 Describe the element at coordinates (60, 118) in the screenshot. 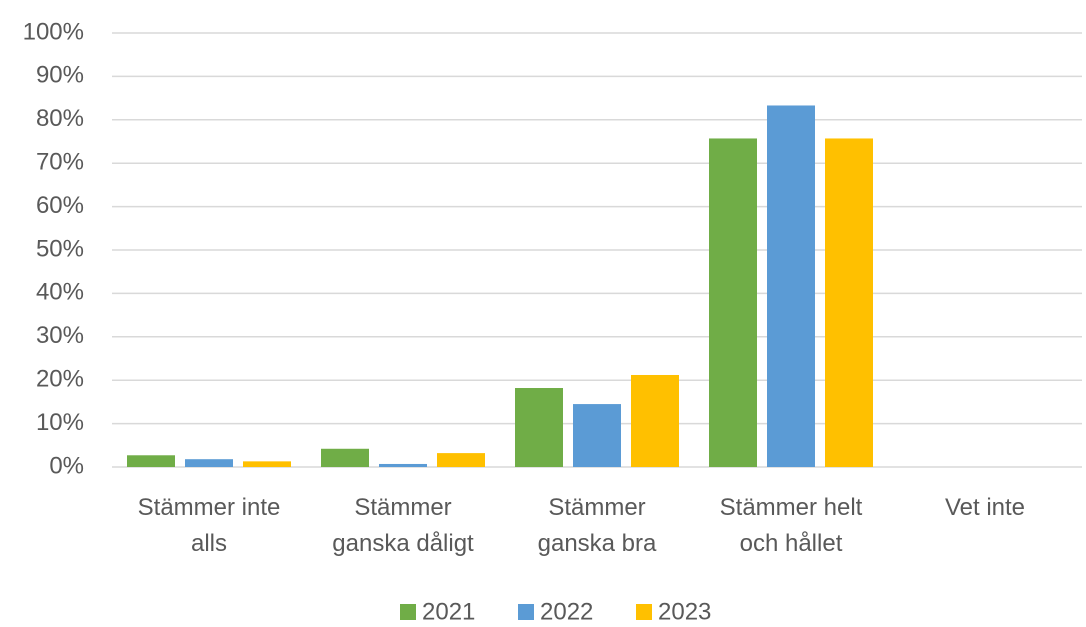

I see `y-tick-label: 80%` at that location.